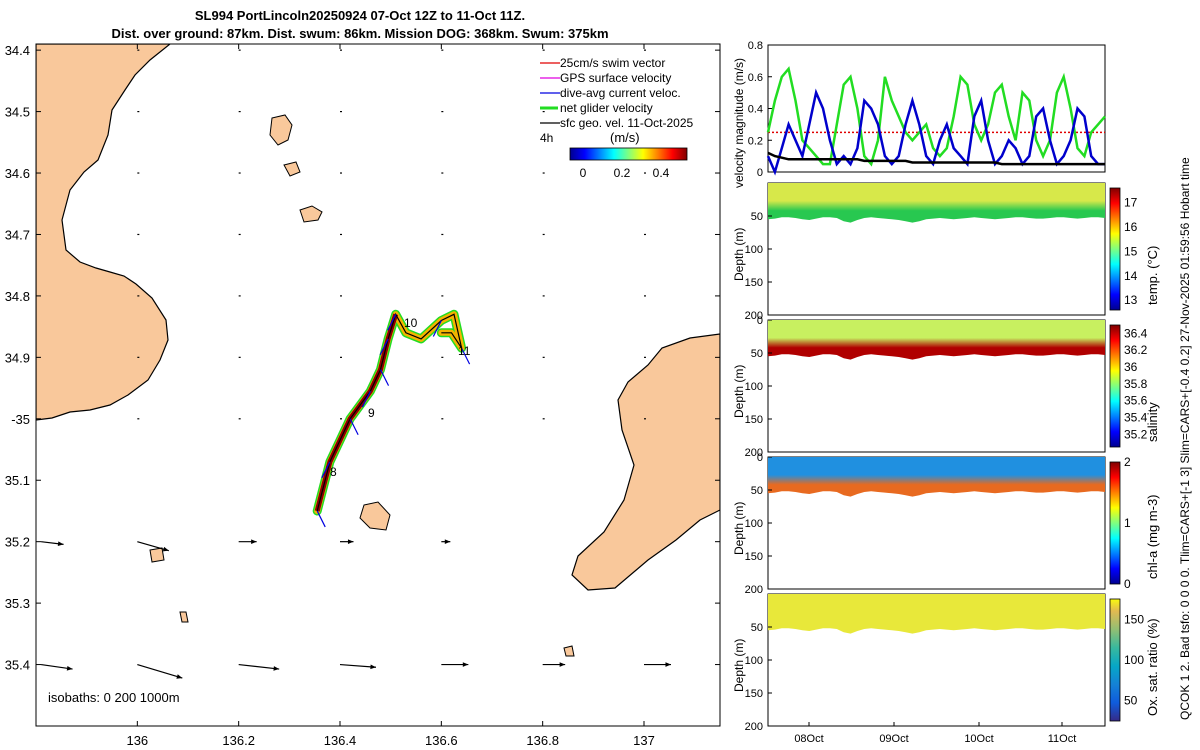 The height and width of the screenshot is (750, 1200). Describe the element at coordinates (333, 472) in the screenshot. I see `track-label-8: 8` at that location.